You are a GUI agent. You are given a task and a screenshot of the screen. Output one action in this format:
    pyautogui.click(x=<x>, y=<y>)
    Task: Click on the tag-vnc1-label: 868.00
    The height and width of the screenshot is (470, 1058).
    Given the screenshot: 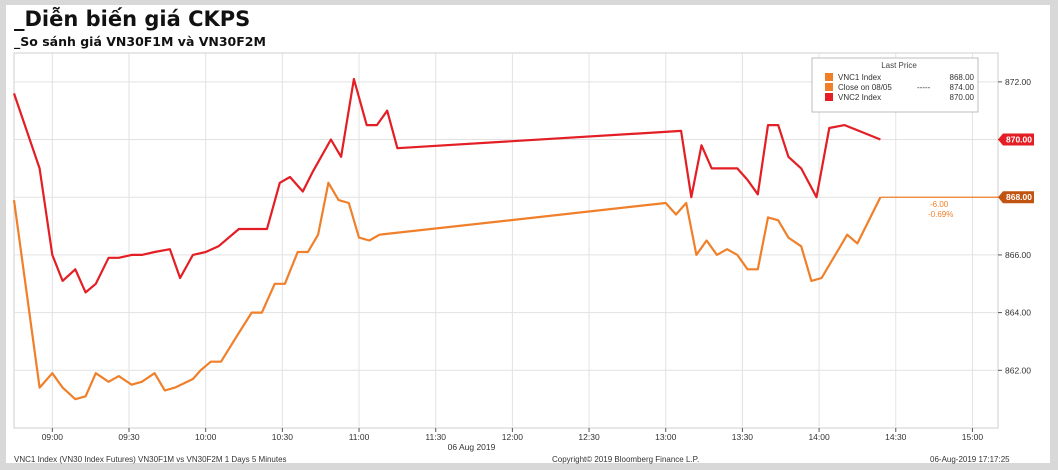 What is the action you would take?
    pyautogui.click(x=1019, y=197)
    